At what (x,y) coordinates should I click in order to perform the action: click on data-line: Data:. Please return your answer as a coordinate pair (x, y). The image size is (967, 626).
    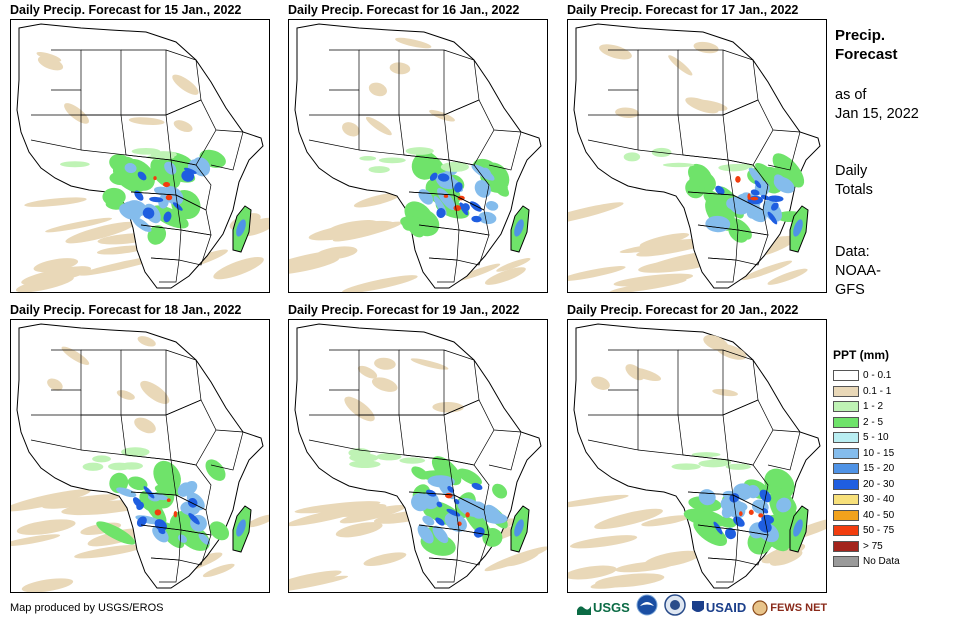
    Looking at the image, I should click on (852, 252).